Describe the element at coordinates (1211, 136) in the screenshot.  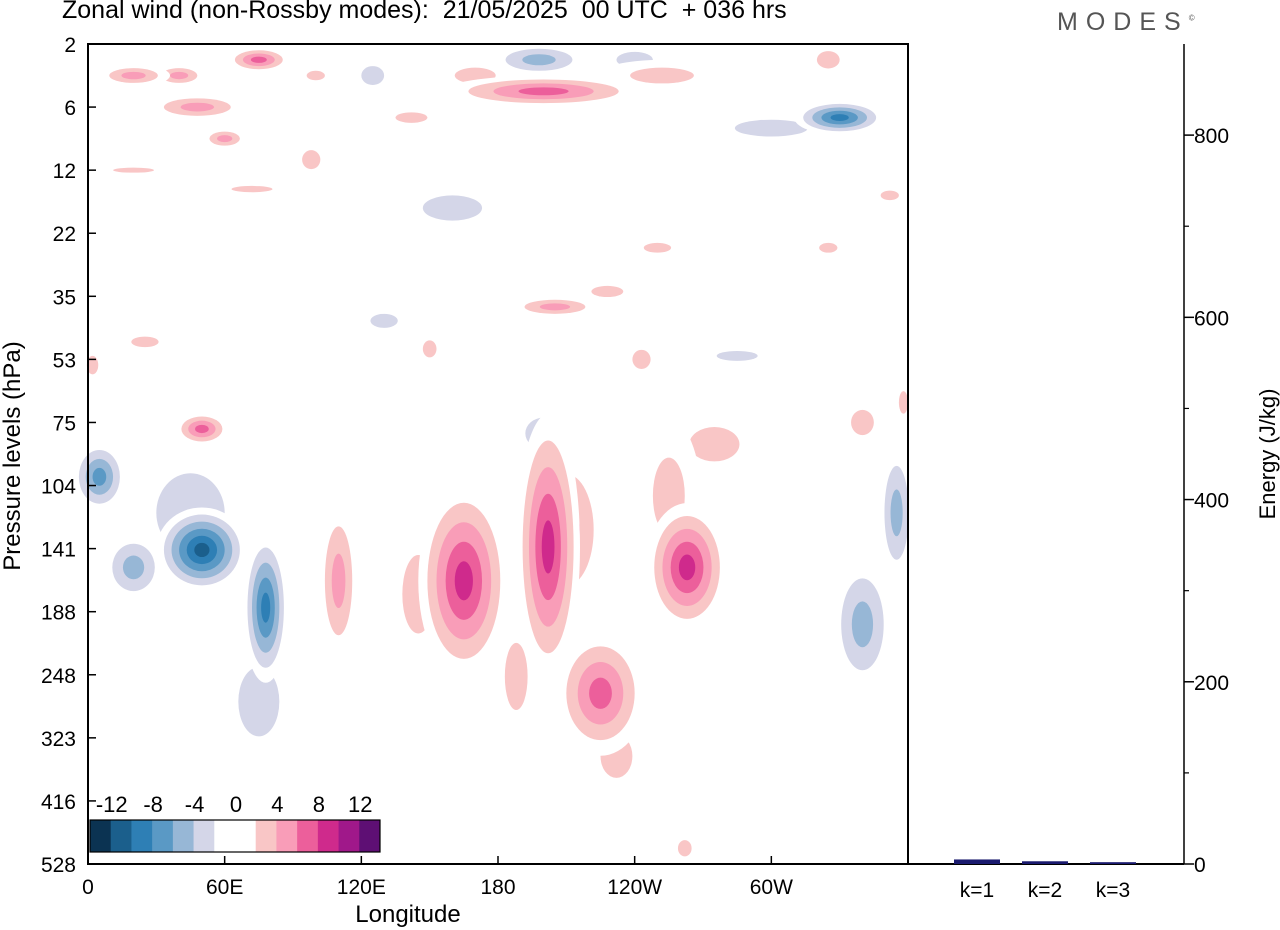
I see `energy-tick-label: 800` at that location.